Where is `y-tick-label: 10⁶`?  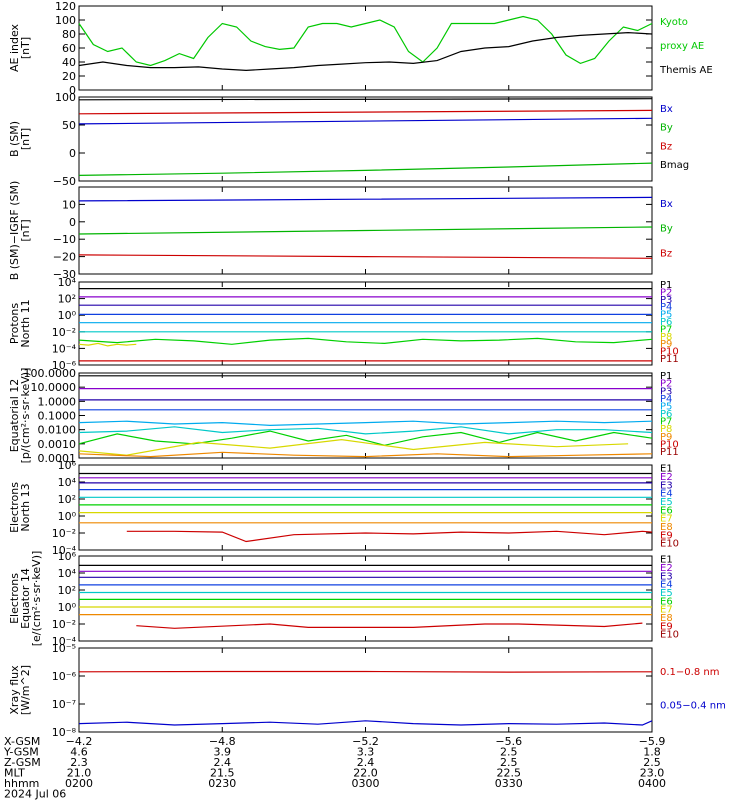
y-tick-label: 10⁶ is located at coordinates (67, 556).